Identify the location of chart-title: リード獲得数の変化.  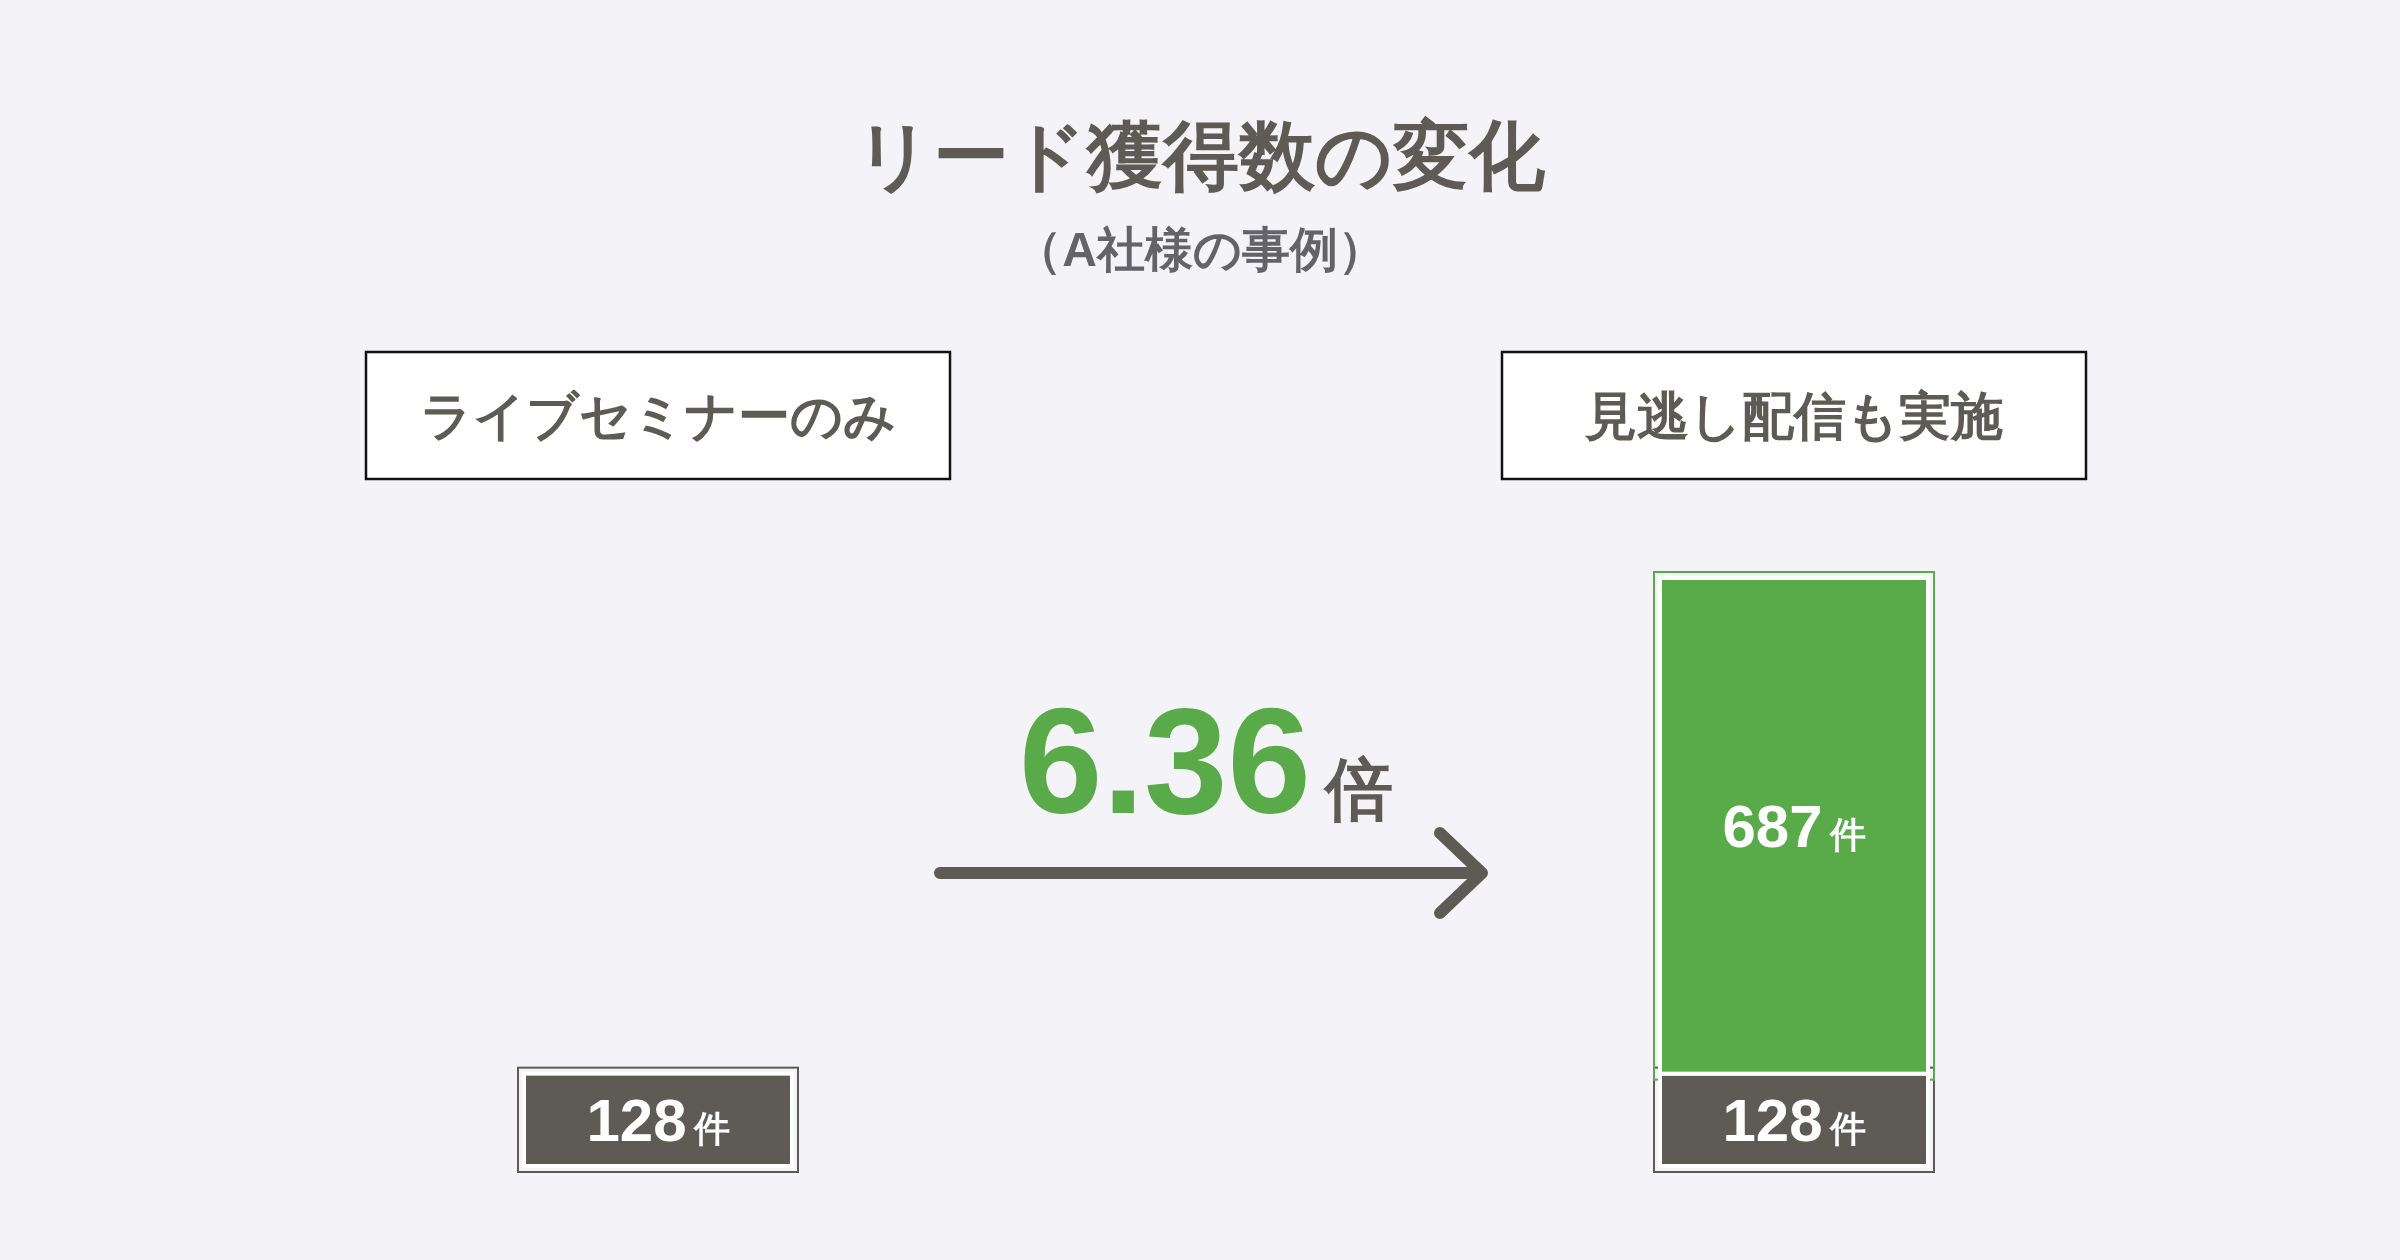
(1200, 155).